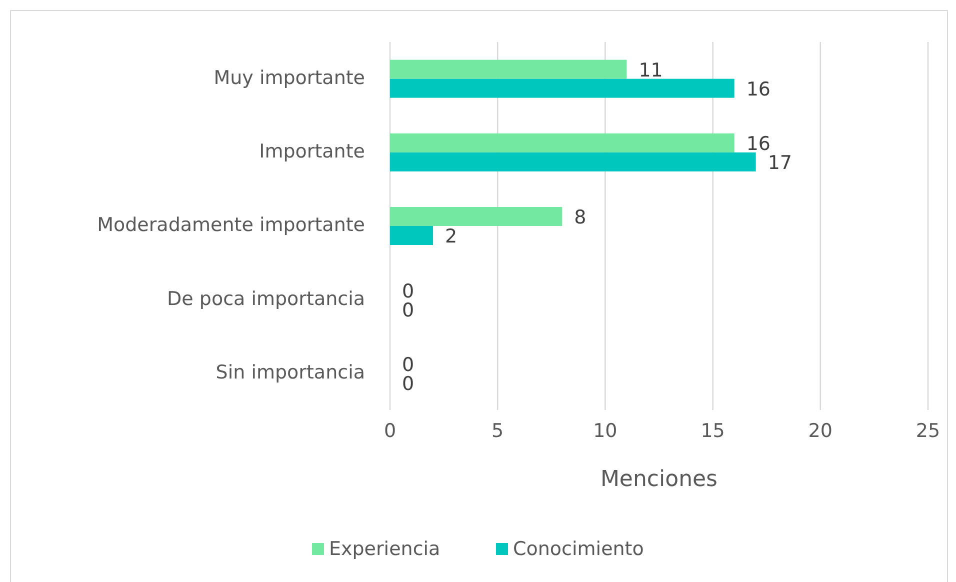 The image size is (956, 582). Describe the element at coordinates (758, 89) in the screenshot. I see `data-label: 16` at that location.